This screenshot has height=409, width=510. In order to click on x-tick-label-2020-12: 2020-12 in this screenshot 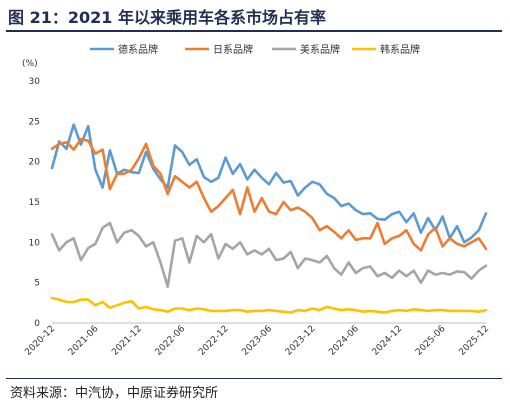, I will do `click(40, 341)`.